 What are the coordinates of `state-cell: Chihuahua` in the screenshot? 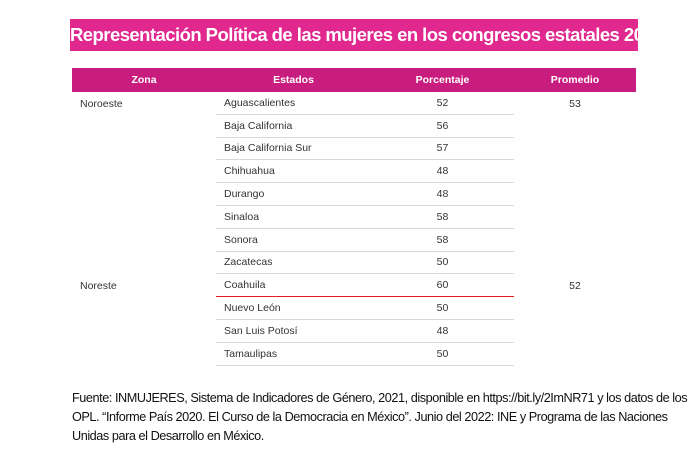 It's located at (293, 171).